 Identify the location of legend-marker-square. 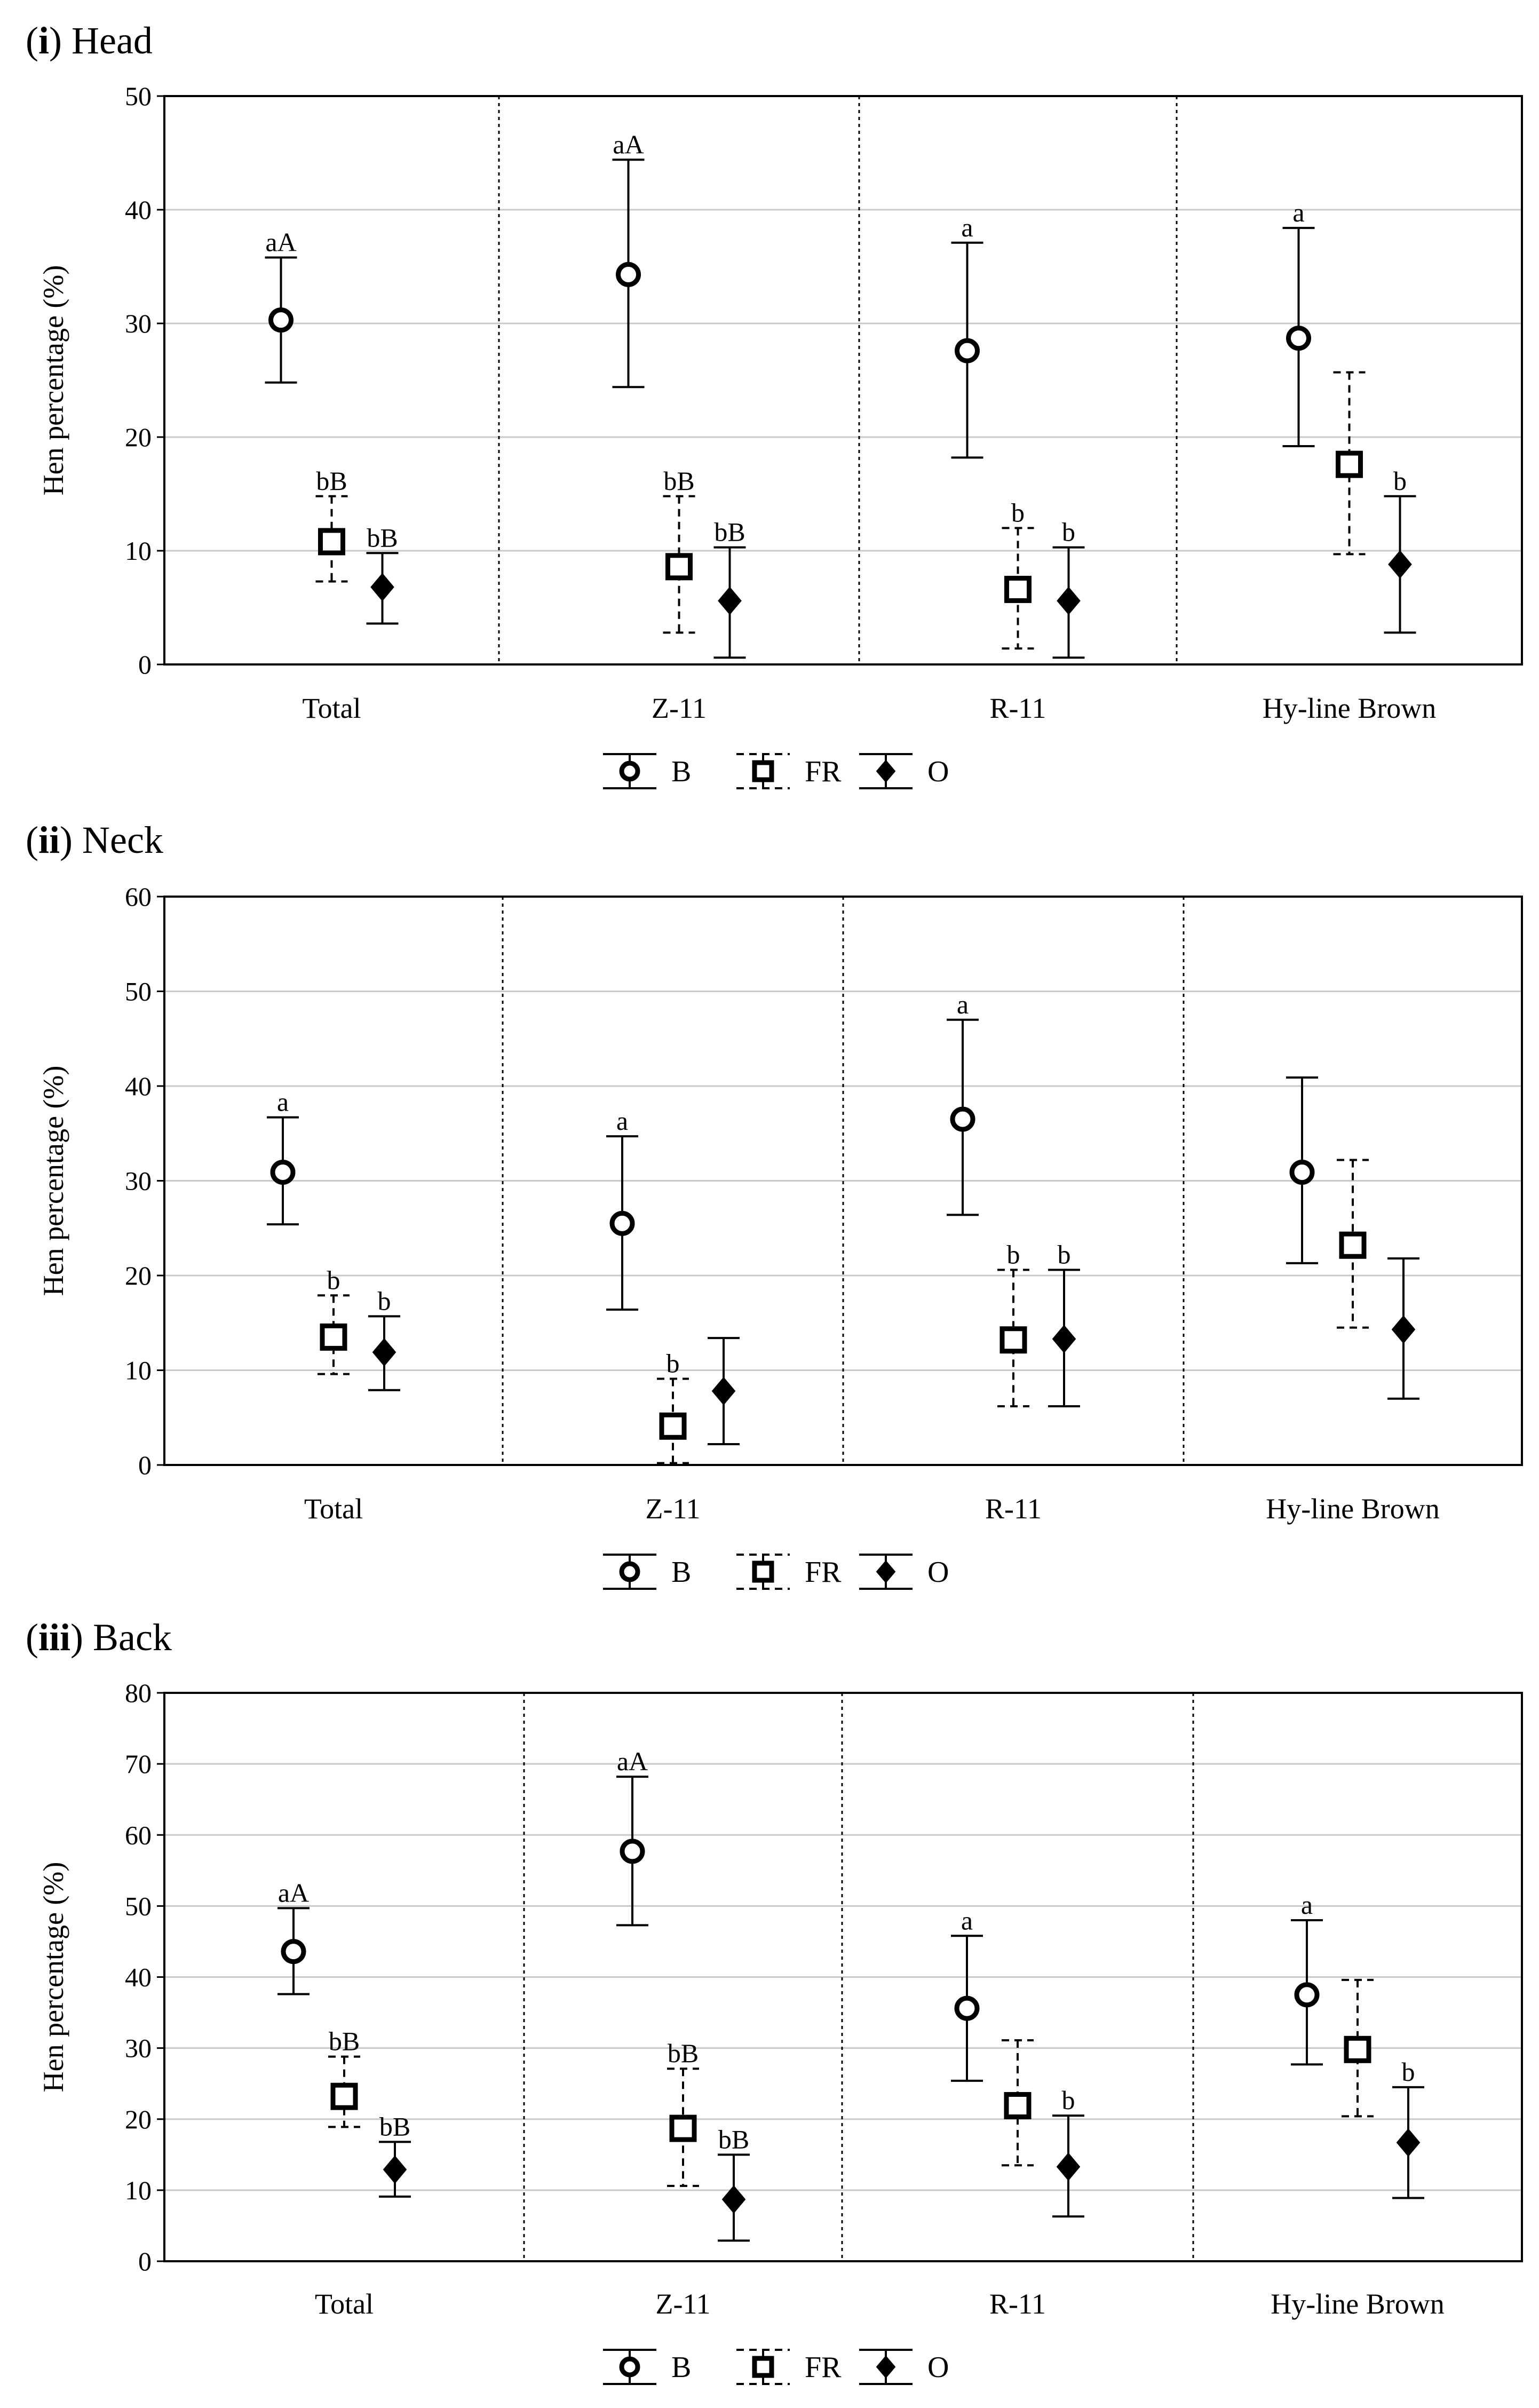
(763, 2367).